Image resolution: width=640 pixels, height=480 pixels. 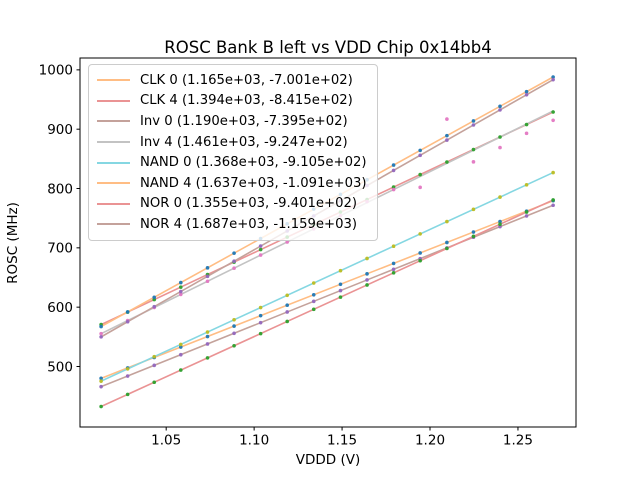 I want to click on chart-title: ROSC Bank B left vs VDD Chip 0x14bb4, so click(x=328, y=47).